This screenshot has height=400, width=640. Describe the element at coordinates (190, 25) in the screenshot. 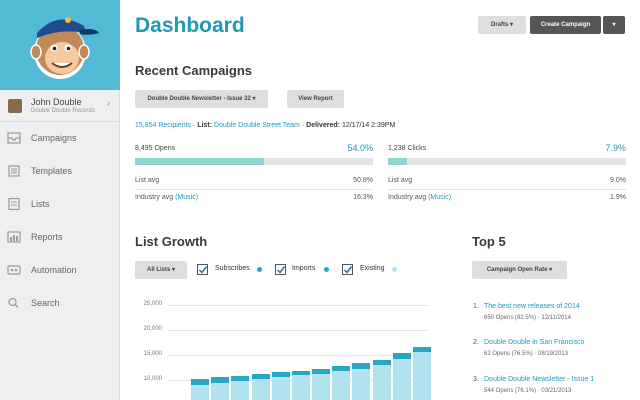

I see `page-title: Dashboard` at that location.